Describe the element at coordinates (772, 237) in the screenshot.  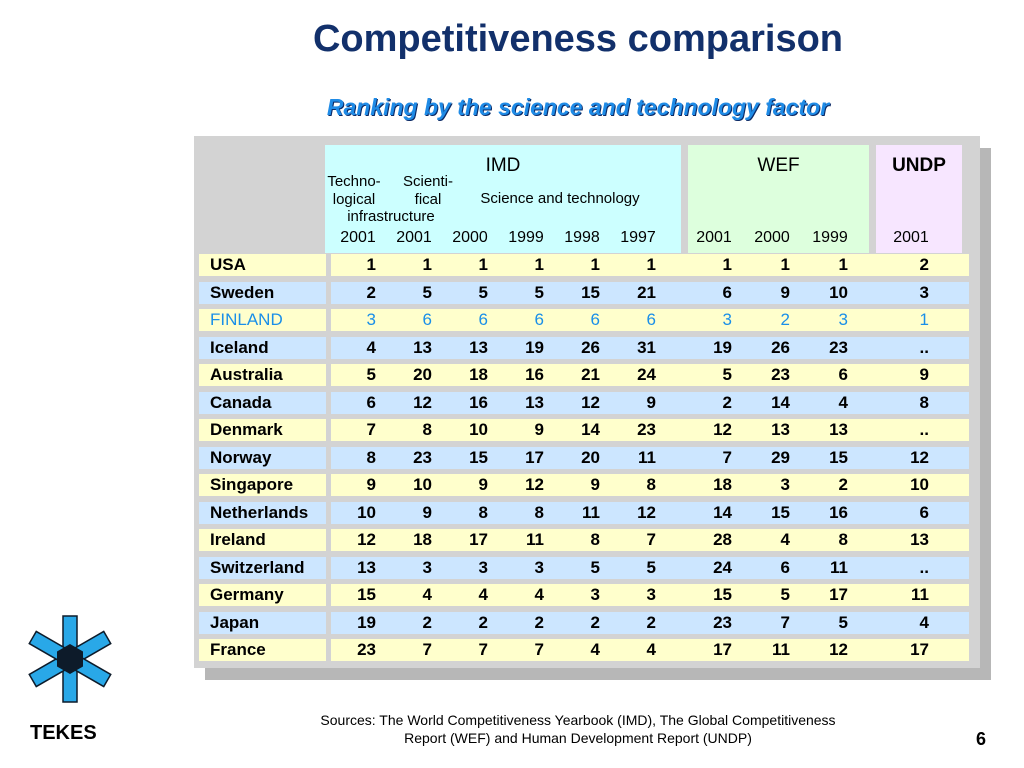
I see `year-header: 2000` at that location.